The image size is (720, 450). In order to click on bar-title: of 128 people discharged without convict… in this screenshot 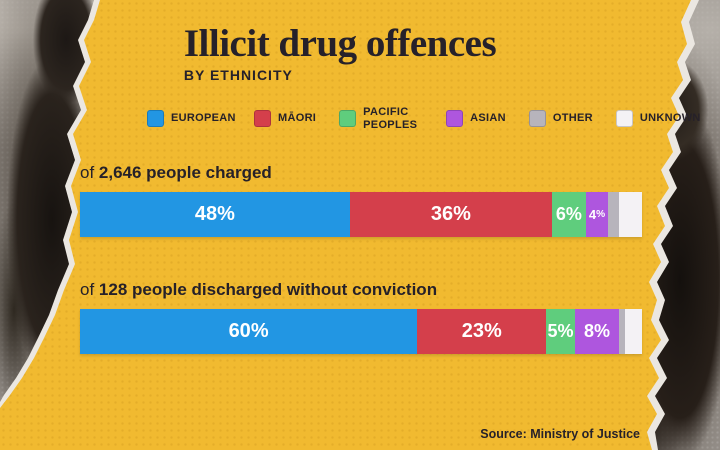, I will do `click(259, 289)`.